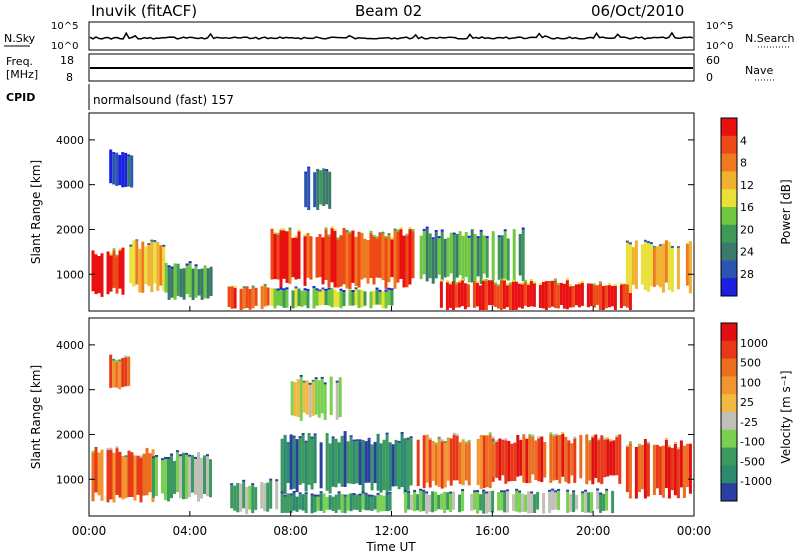 The image size is (800, 554). Describe the element at coordinates (747, 274) in the screenshot. I see `colorbar-tick-label: 28` at that location.